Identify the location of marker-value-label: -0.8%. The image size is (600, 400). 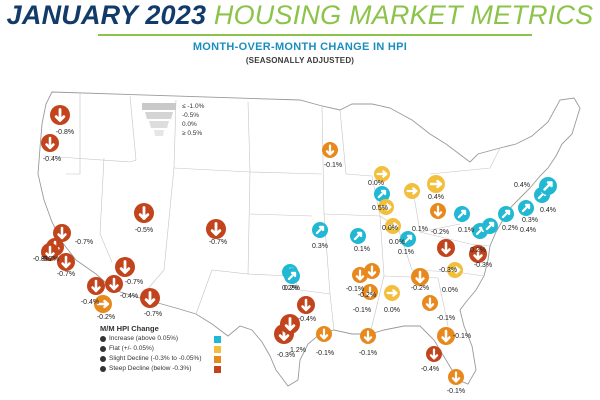
(42, 259).